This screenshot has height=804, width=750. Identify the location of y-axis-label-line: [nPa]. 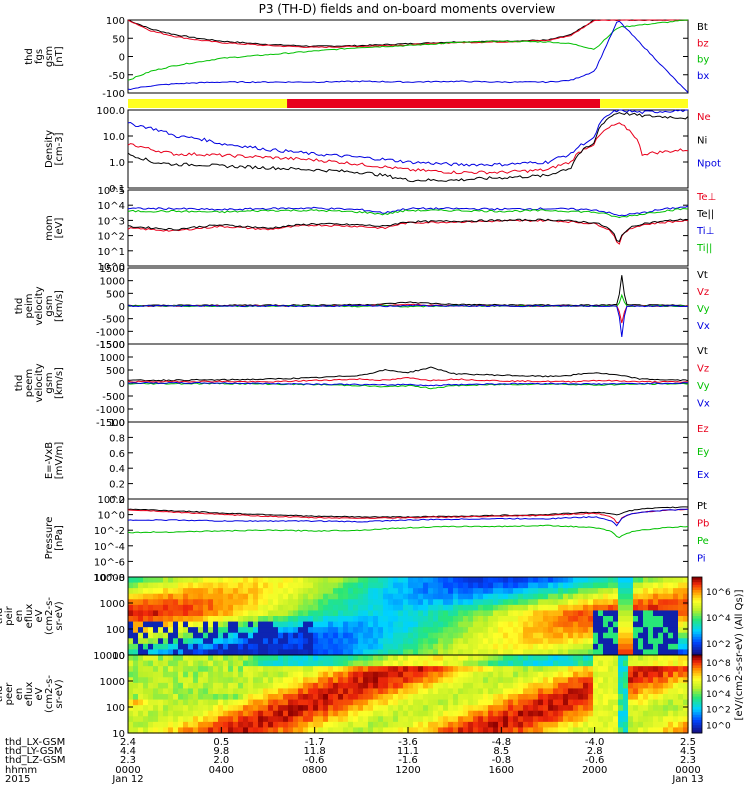
(59, 538).